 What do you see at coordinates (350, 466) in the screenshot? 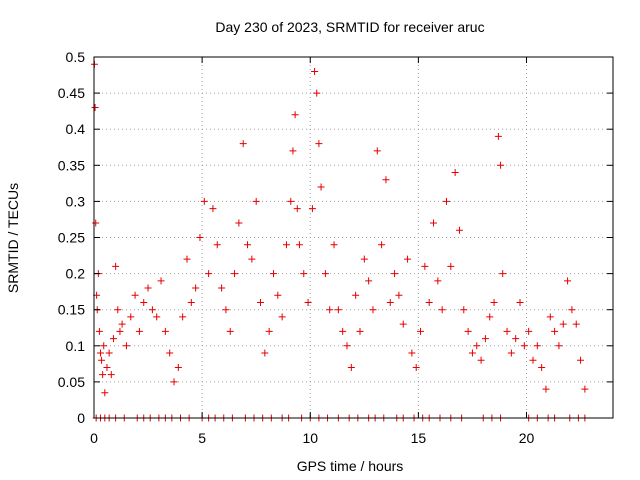
I see `x-axis-label: GPS time / hours` at bounding box center [350, 466].